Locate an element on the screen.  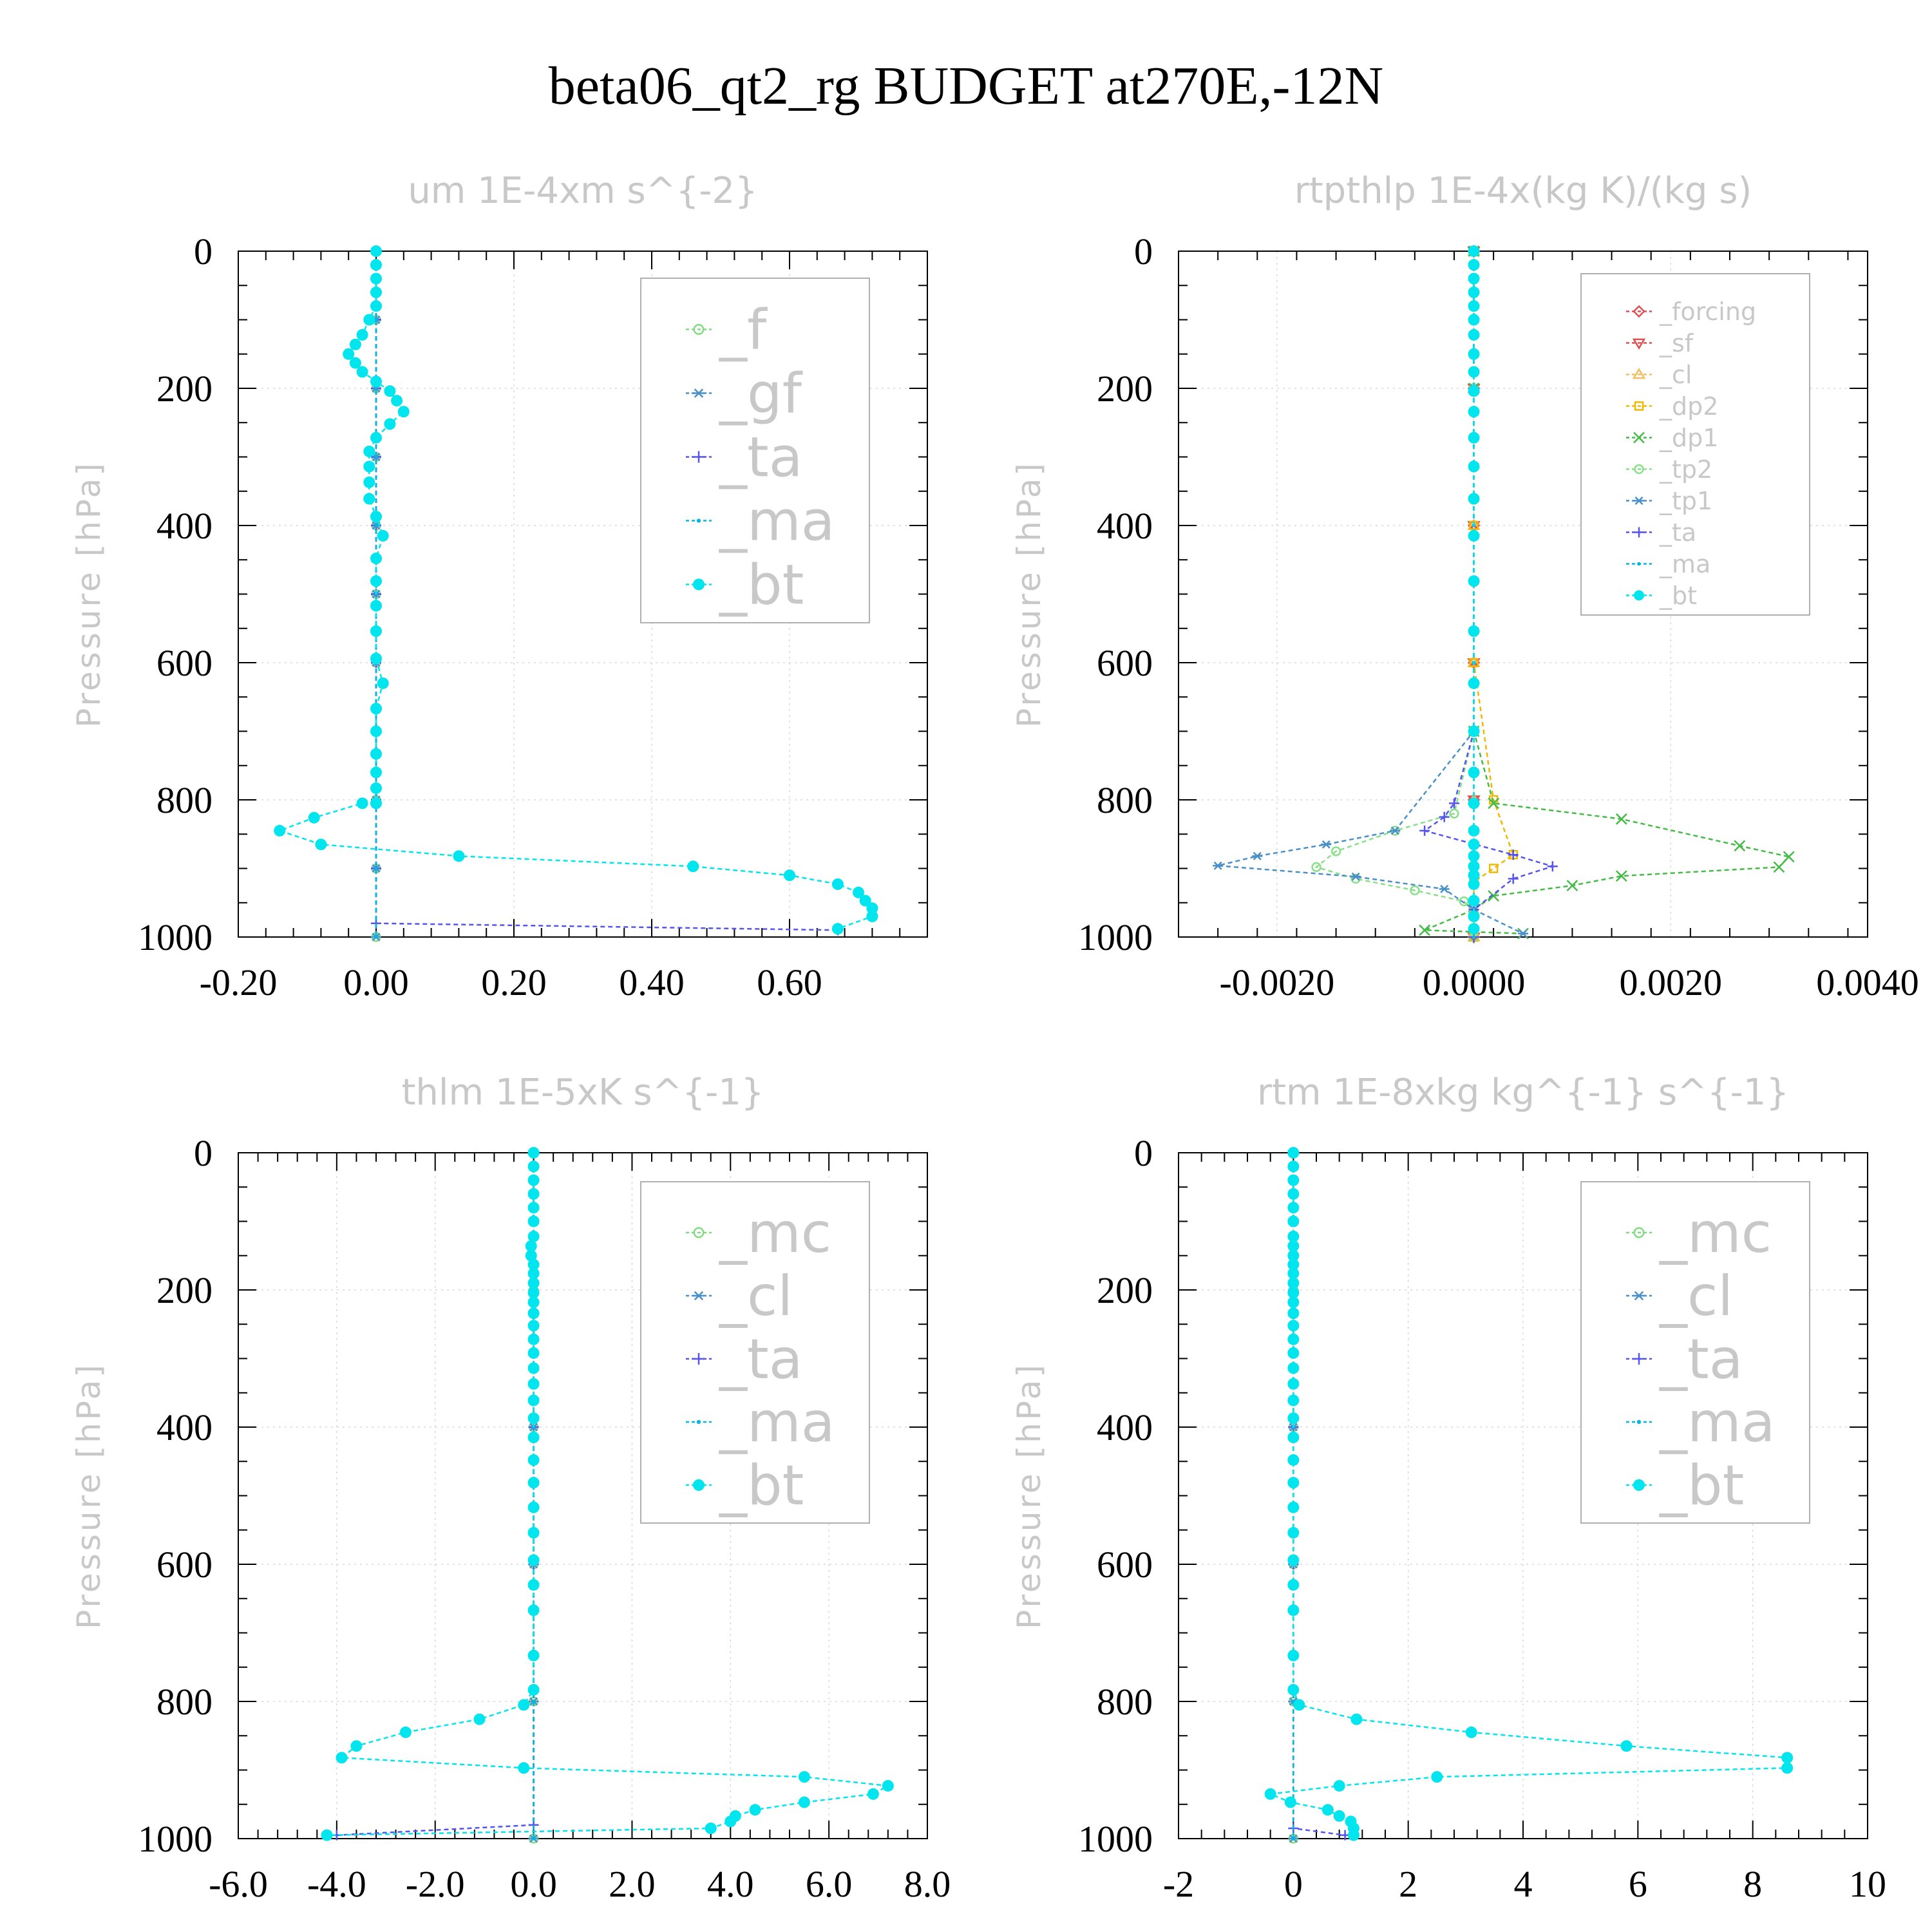
legend-label: _f is located at coordinates (744, 331).